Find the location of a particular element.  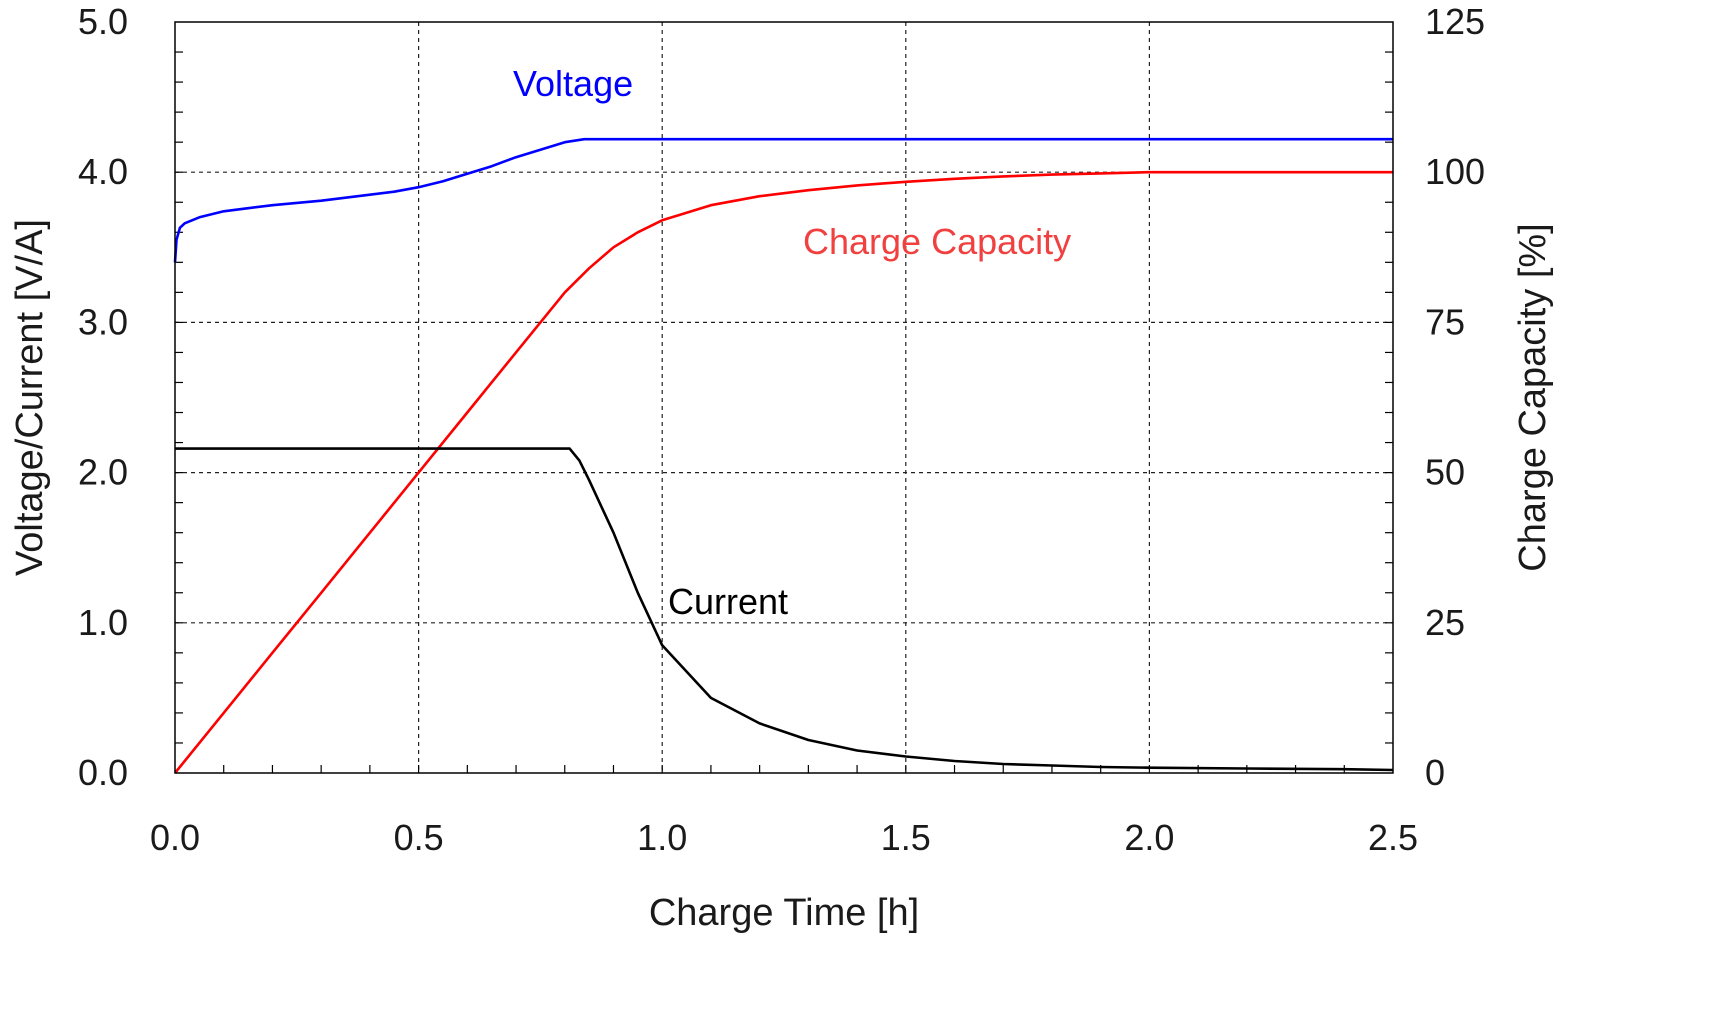

x-tick-label: 2.0 is located at coordinates (1149, 837).